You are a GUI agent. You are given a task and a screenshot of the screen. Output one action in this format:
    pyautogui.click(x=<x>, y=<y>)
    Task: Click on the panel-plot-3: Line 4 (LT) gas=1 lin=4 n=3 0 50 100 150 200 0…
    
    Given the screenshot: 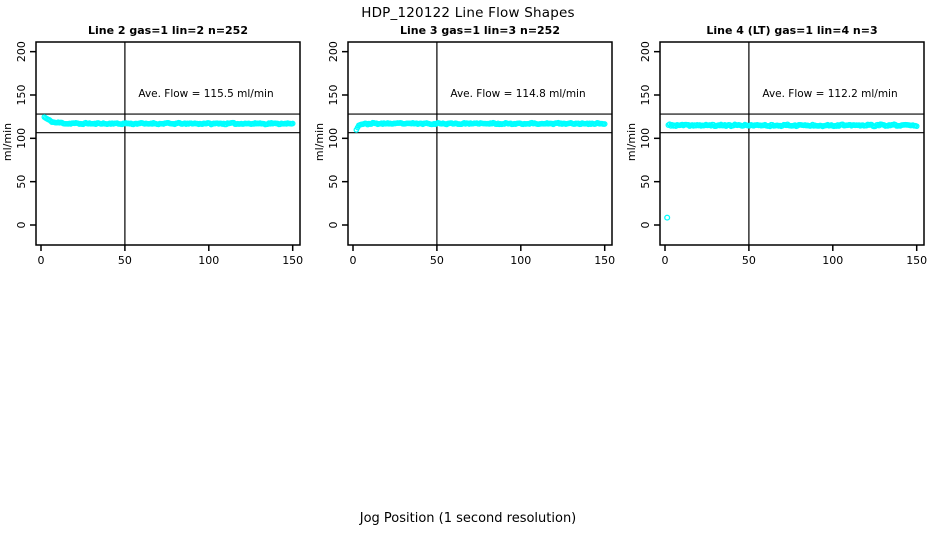 What is the action you would take?
    pyautogui.click(x=776, y=145)
    